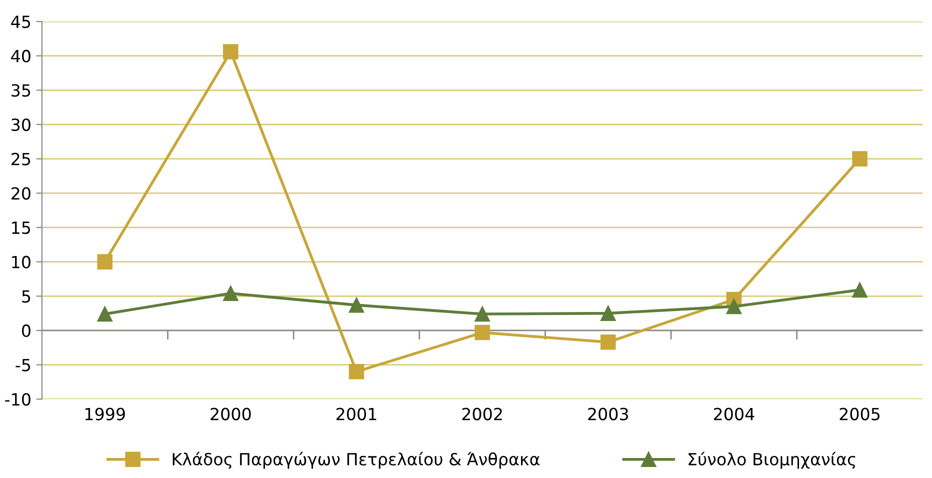  I want to click on x-tick-label: 2004, so click(734, 414).